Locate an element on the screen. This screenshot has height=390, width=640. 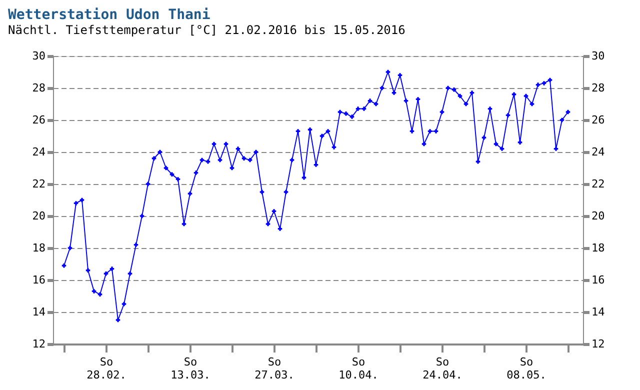
x-tick-label: So 08.05. is located at coordinates (526, 369).